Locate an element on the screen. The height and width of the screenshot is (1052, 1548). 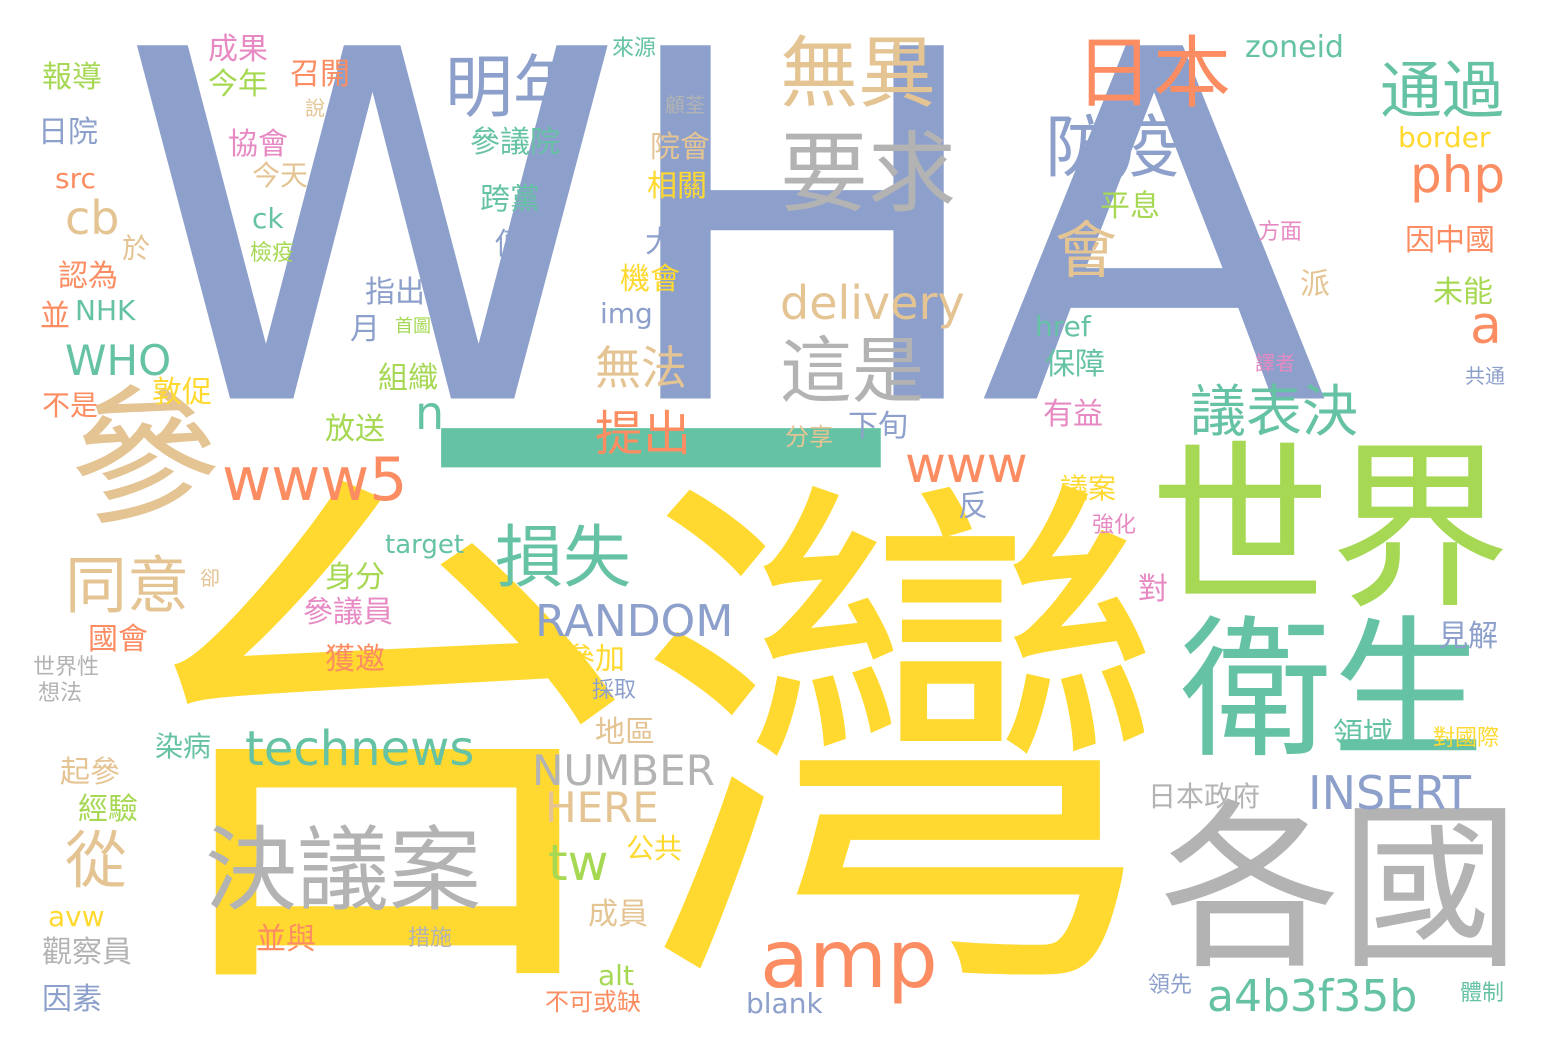
word-yinzhongguo: 因中國 is located at coordinates (1450, 241).